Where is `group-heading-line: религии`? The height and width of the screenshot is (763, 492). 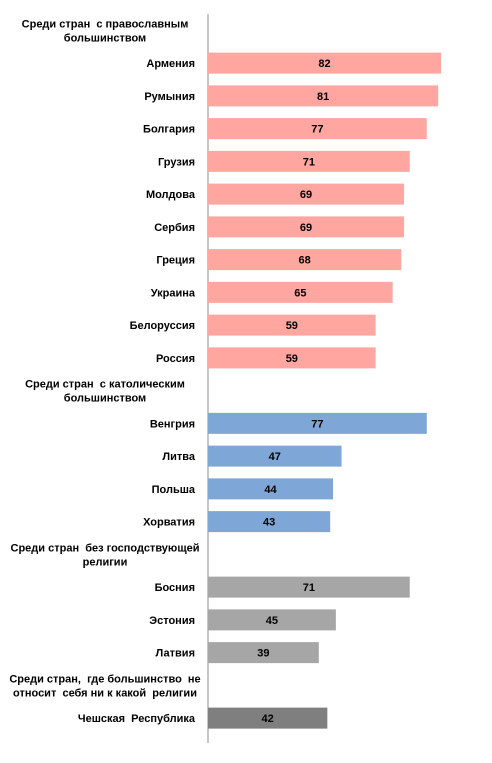 group-heading-line: религии is located at coordinates (105, 562).